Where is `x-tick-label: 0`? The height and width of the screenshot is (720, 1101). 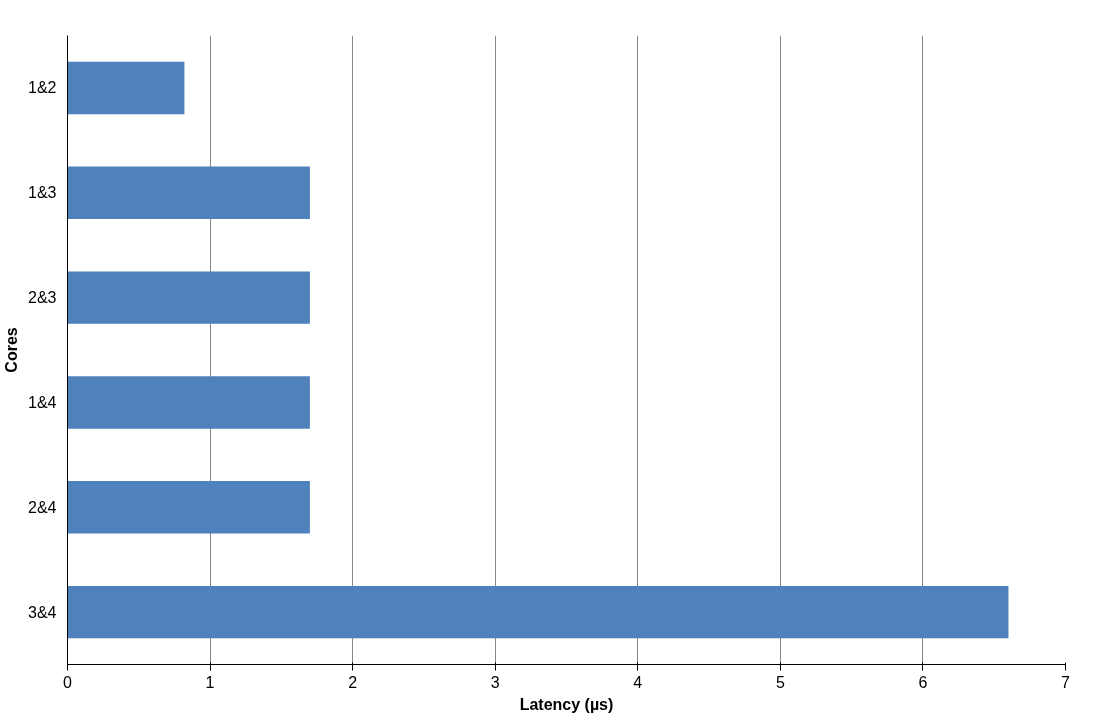
x-tick-label: 0 is located at coordinates (68, 682).